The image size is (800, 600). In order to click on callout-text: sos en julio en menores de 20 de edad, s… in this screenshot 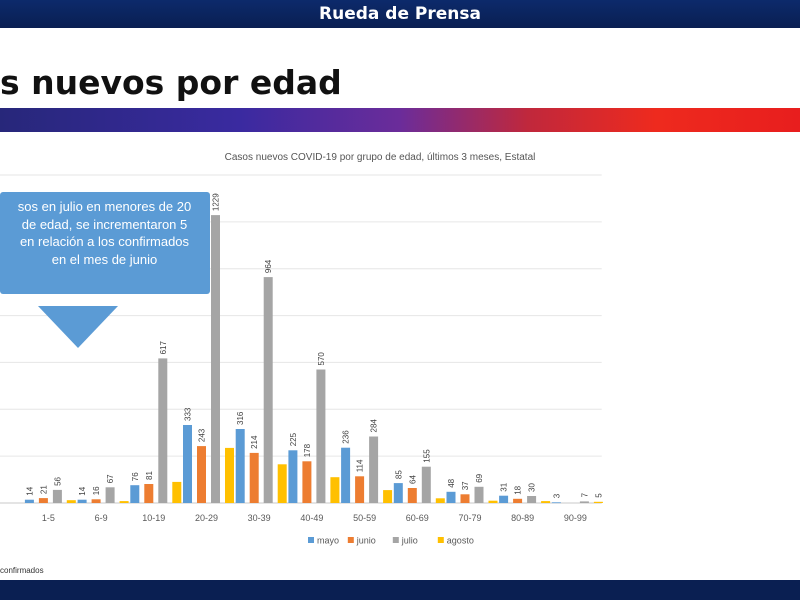, I will do `click(113, 233)`.